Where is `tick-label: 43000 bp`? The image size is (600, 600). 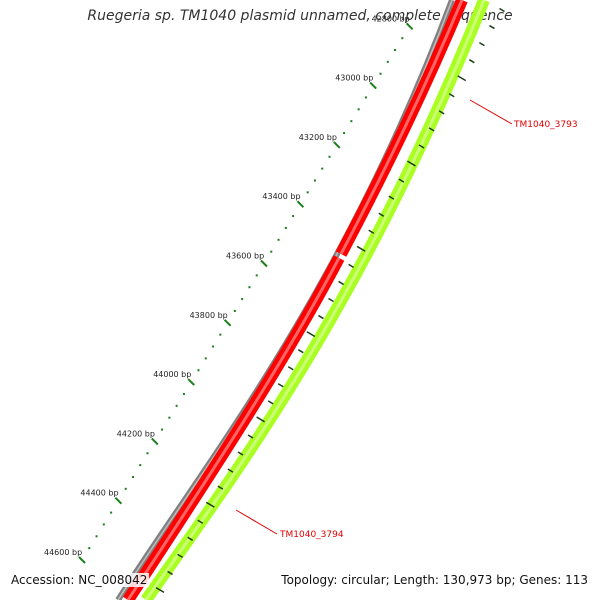 tick-label: 43000 bp is located at coordinates (354, 78).